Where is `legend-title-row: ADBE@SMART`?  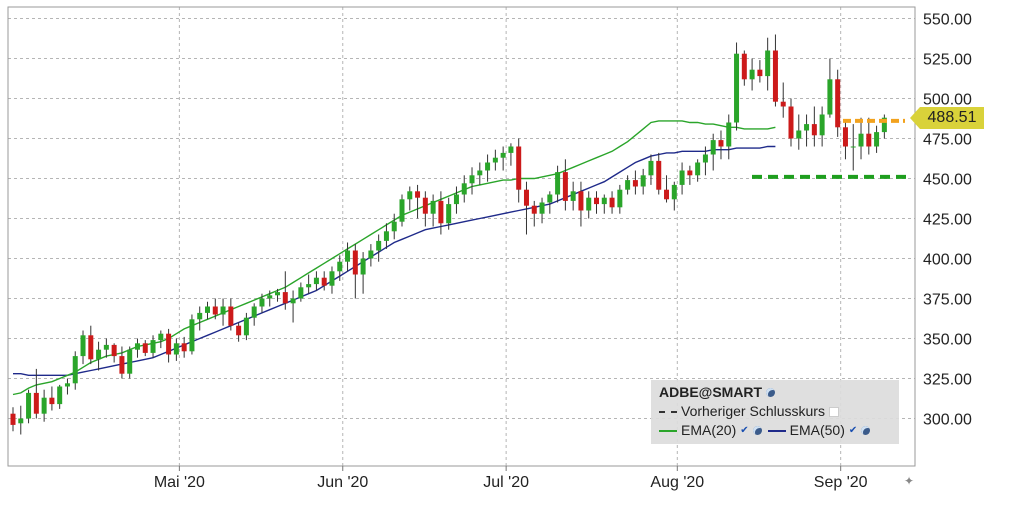 legend-title-row: ADBE@SMART is located at coordinates (775, 392).